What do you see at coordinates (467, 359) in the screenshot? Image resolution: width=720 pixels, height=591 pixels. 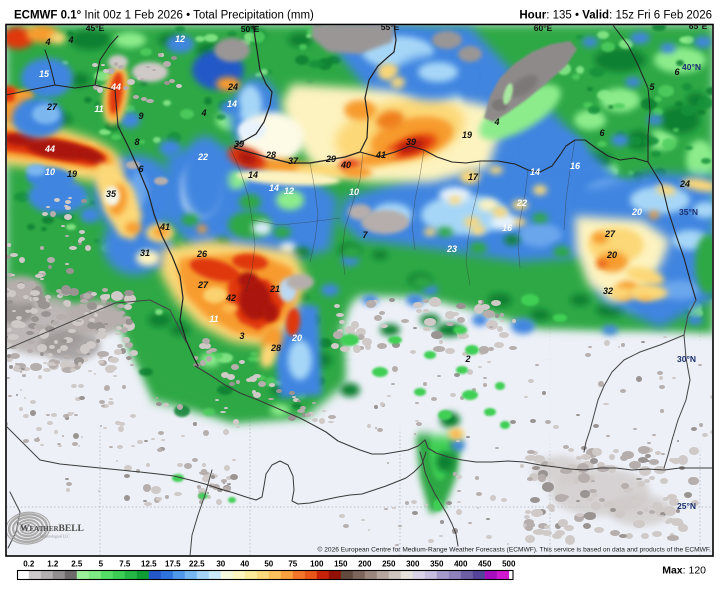 I see `svg-text: 2` at bounding box center [467, 359].